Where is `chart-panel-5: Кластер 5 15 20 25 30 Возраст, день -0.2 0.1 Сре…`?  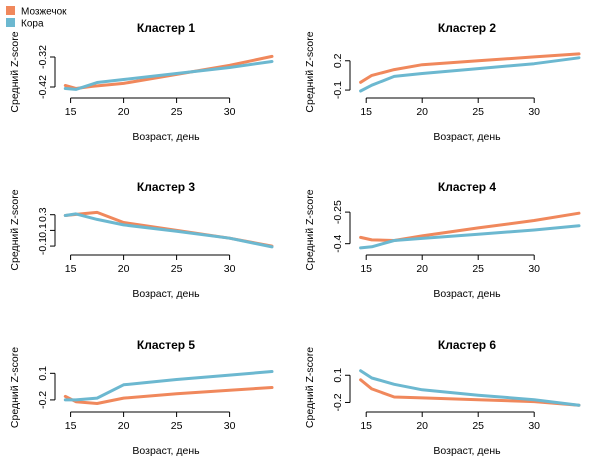
chart-panel-5: Кластер 5 15 20 25 30 Возраст, день -0.2 0.1 Сре… is located at coordinates (141, 397).